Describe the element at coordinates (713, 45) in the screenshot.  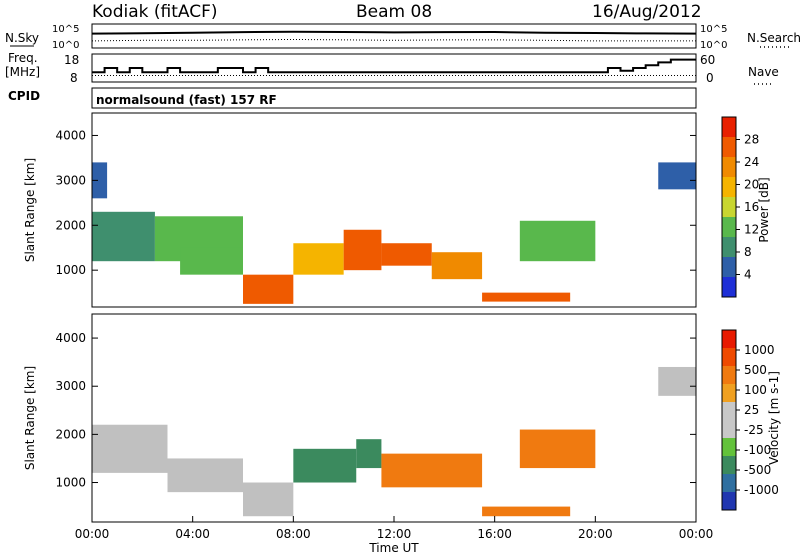
I see `noise-tick-right-bottom: 10^0` at that location.